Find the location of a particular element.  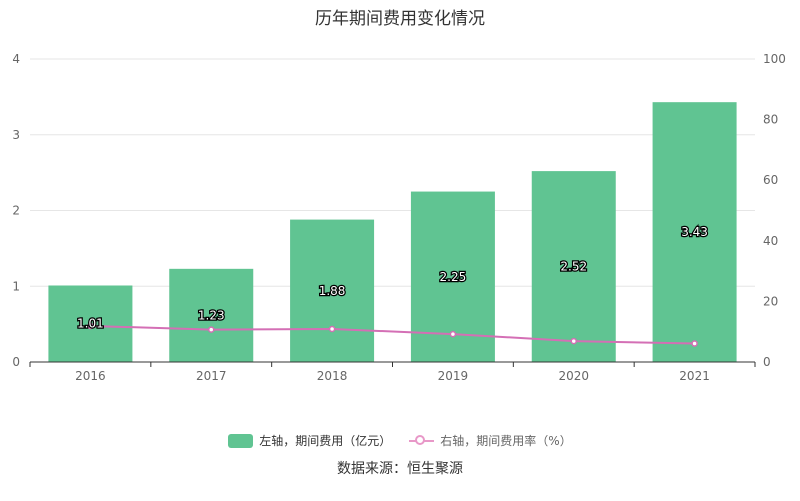

legend: 左轴，期间费用（亿元） 右轴，期间费用率（%） is located at coordinates (400, 440).